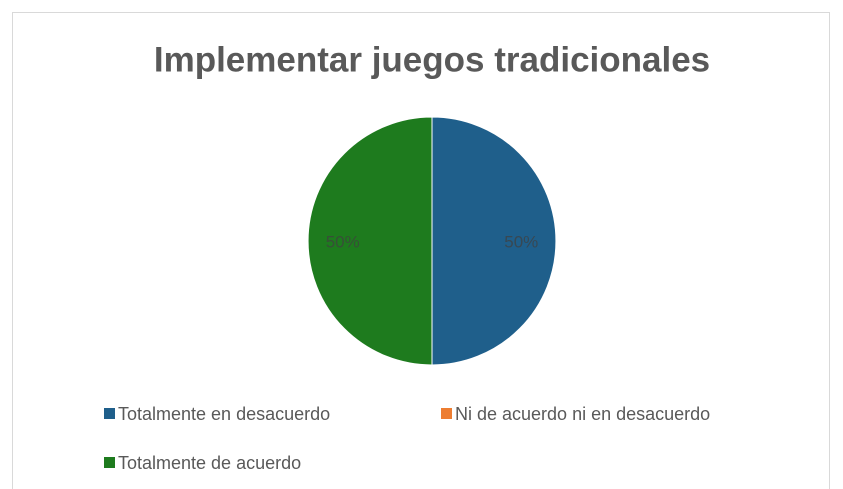  I want to click on legend-label: Ni de acuerdo ni en desacuerdo, so click(582, 414).